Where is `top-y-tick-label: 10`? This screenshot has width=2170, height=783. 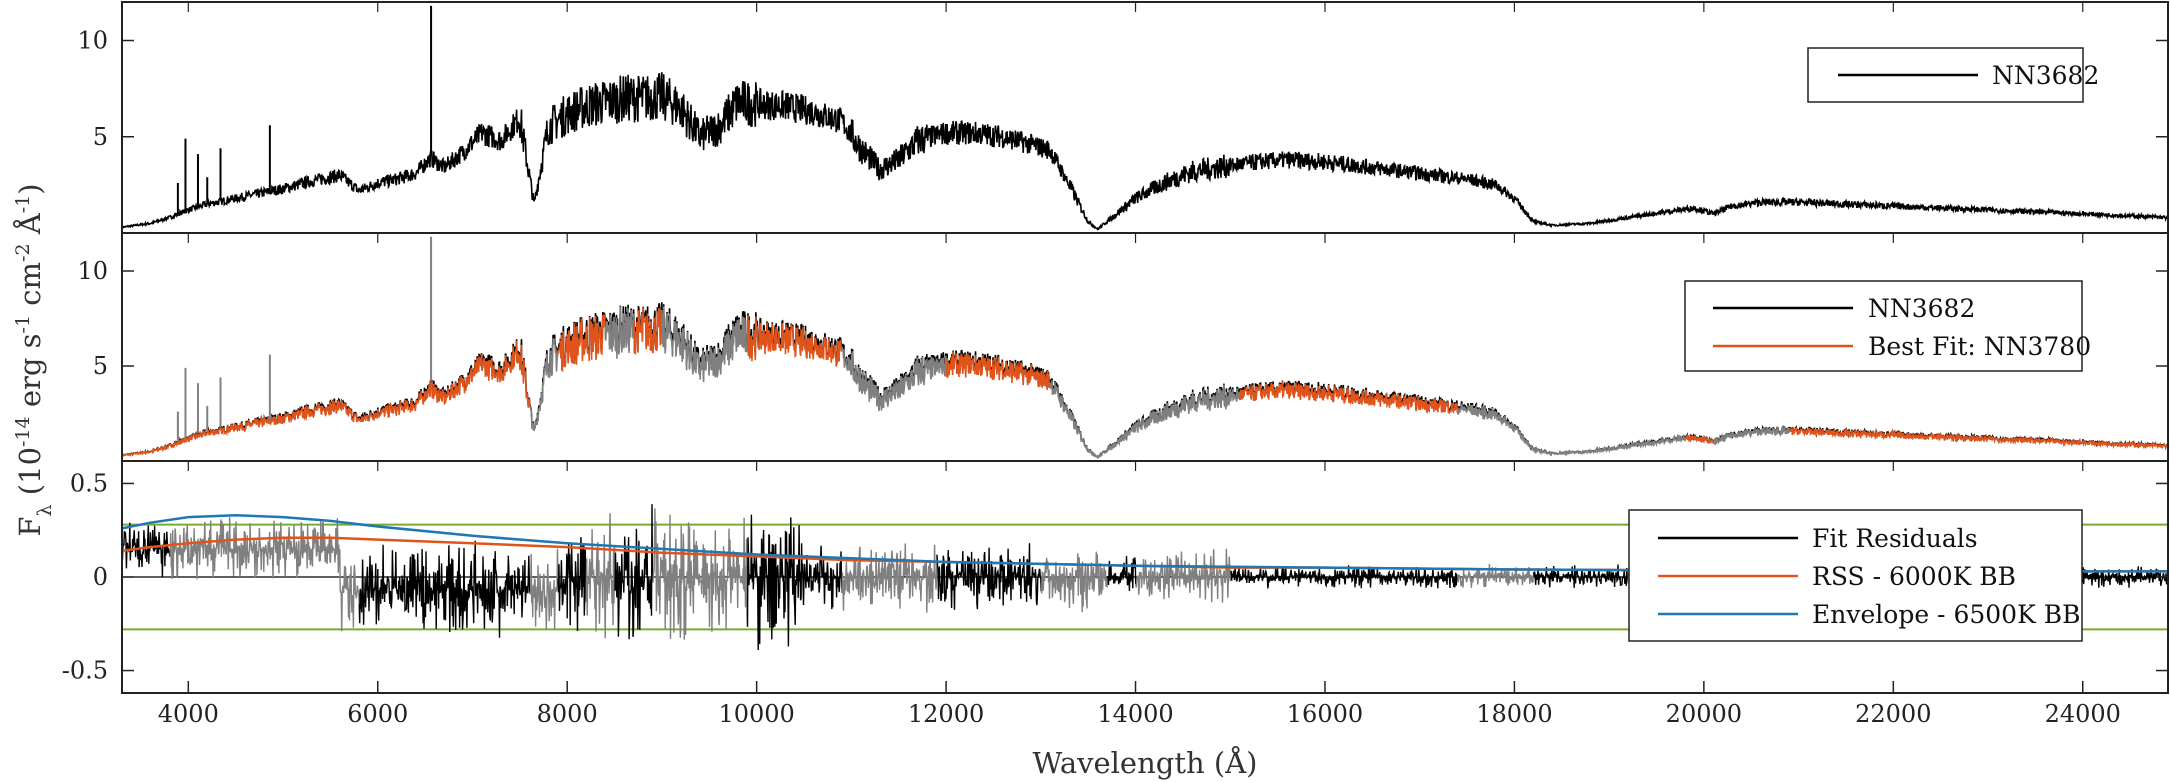 top-y-tick-label: 10 is located at coordinates (92, 41).